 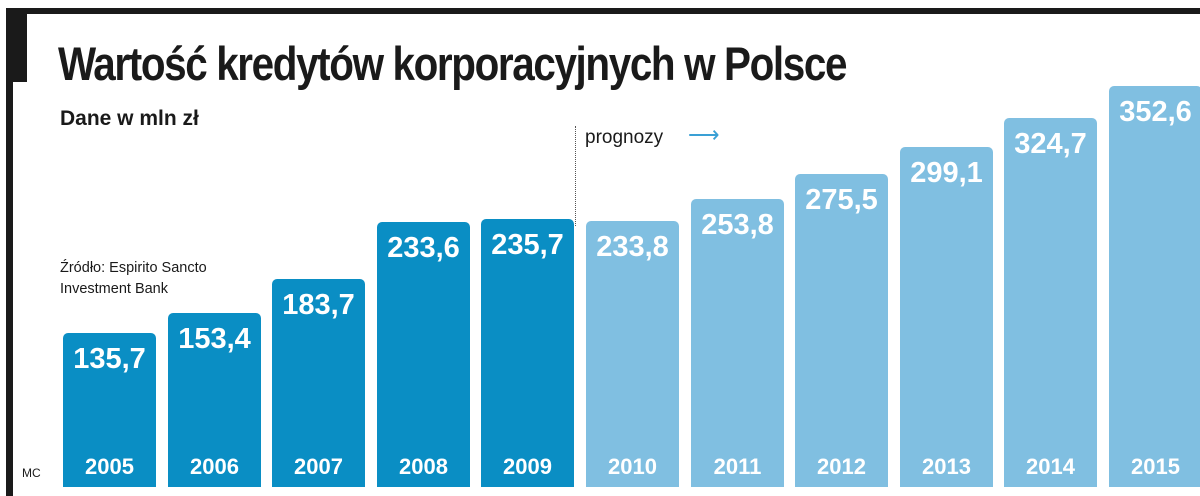 I want to click on bar-value-label: 135,7, so click(x=109, y=359).